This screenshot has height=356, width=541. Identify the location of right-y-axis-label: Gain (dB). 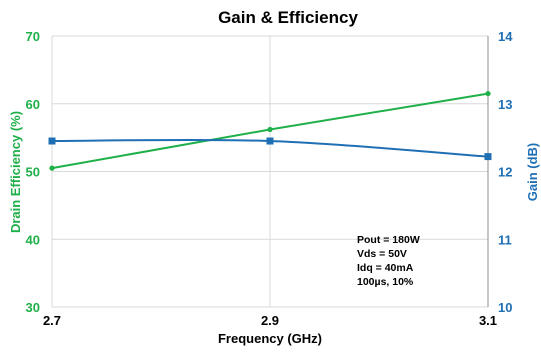
(532, 172).